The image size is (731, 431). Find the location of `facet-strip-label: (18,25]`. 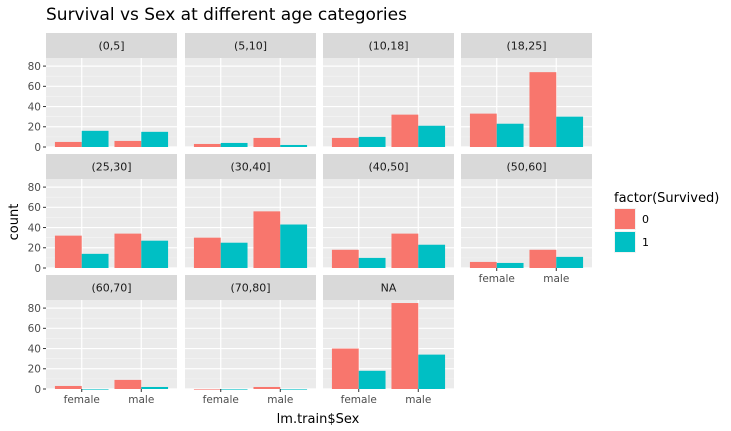

facet-strip-label: (18,25] is located at coordinates (526, 46).